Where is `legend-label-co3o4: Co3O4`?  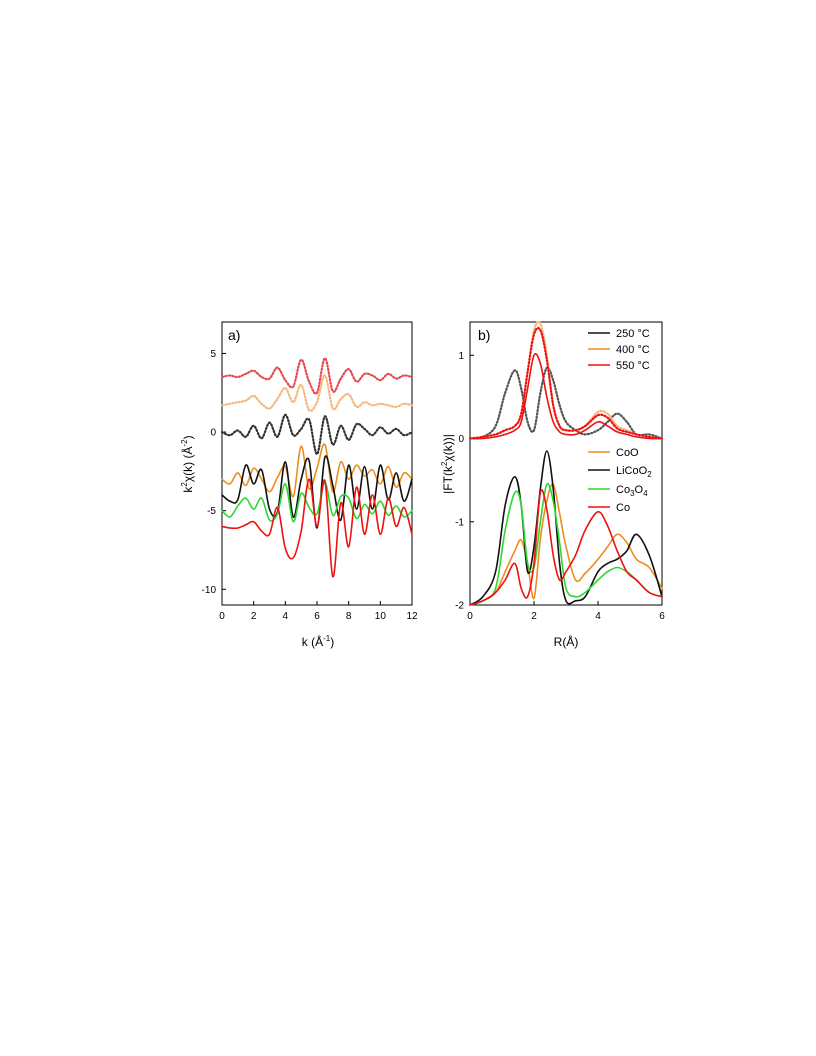
legend-label-co3o4: Co3O4 is located at coordinates (632, 491).